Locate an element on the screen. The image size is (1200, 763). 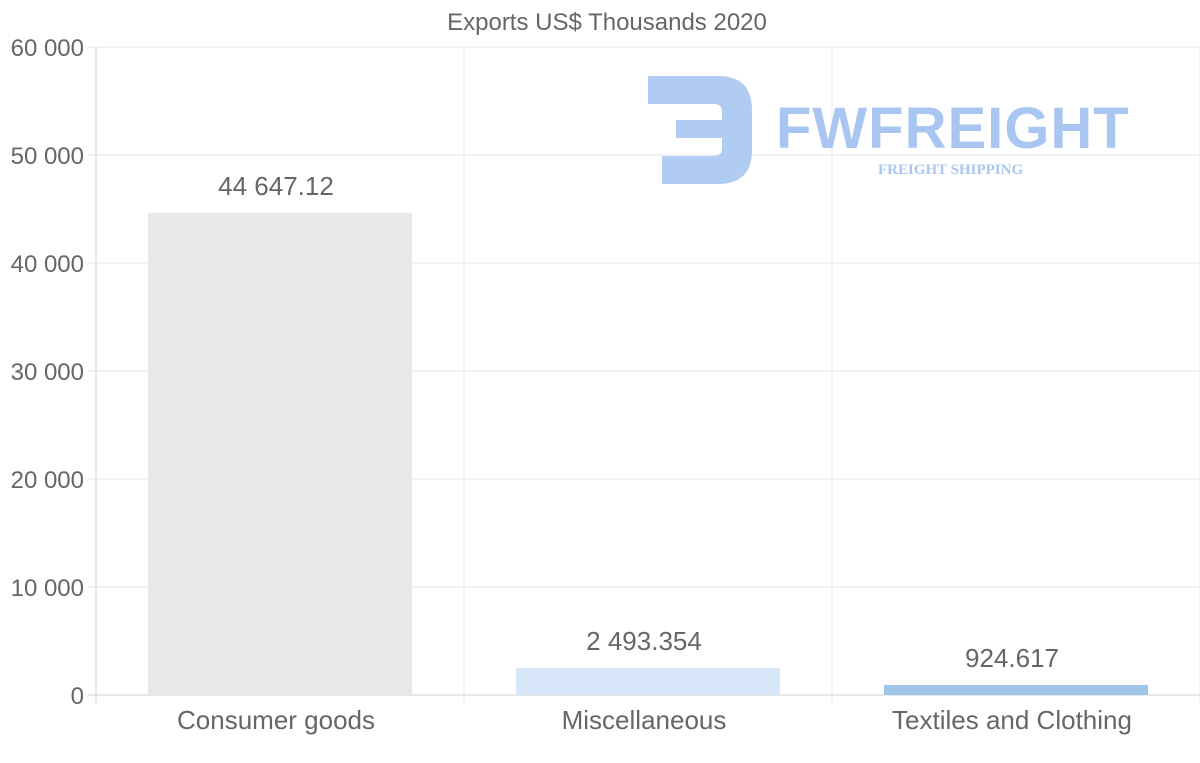
y-tick-label: 0 is located at coordinates (77, 696).